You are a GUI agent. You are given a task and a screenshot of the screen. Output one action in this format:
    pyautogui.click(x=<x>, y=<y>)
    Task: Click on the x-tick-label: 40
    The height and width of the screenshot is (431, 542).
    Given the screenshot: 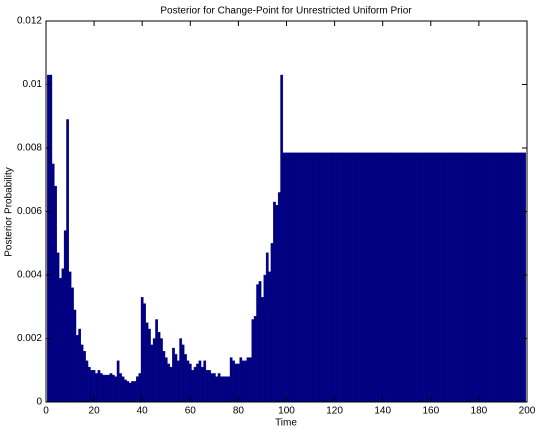 What is the action you would take?
    pyautogui.click(x=143, y=411)
    